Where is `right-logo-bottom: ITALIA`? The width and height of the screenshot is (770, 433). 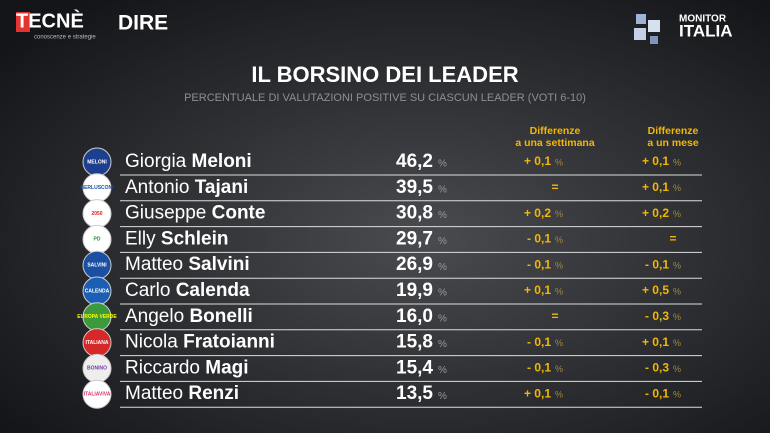
right-logo-bottom: ITALIA is located at coordinates (706, 30).